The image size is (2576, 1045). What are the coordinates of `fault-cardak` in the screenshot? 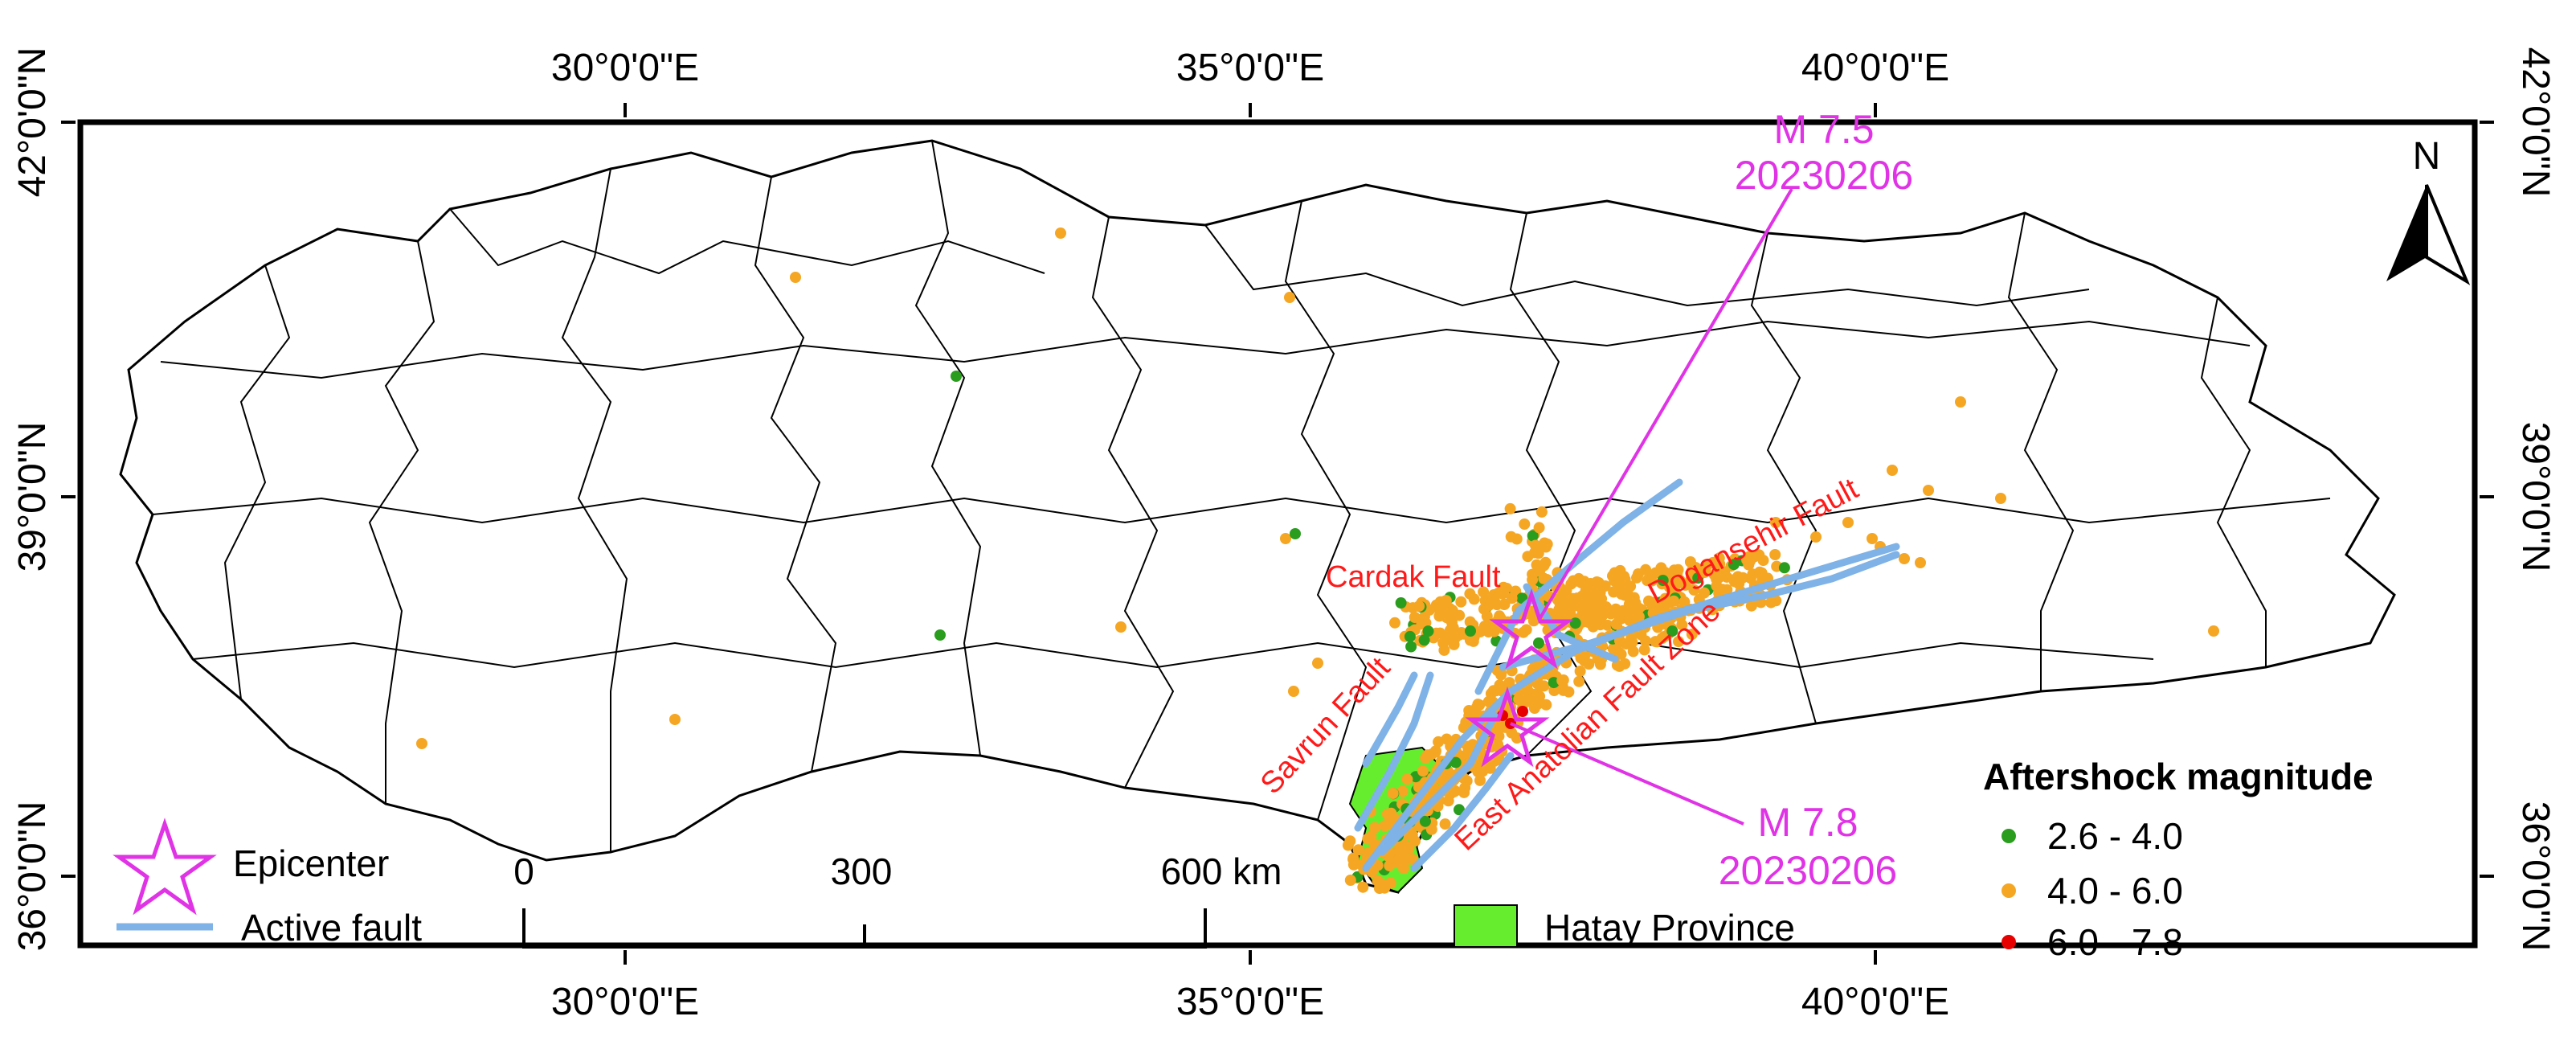 It's located at (1578, 586).